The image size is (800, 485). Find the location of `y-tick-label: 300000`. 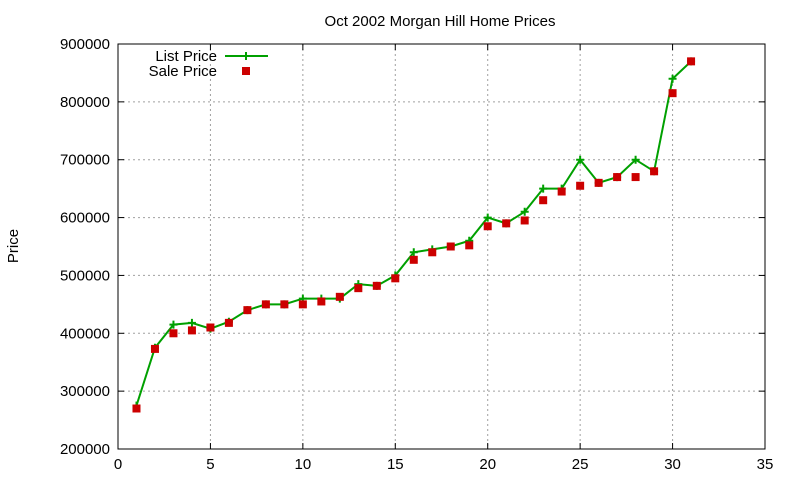

y-tick-label: 300000 is located at coordinates (85, 391).